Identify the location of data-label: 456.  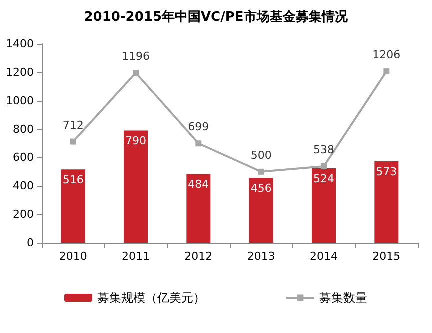
(261, 189).